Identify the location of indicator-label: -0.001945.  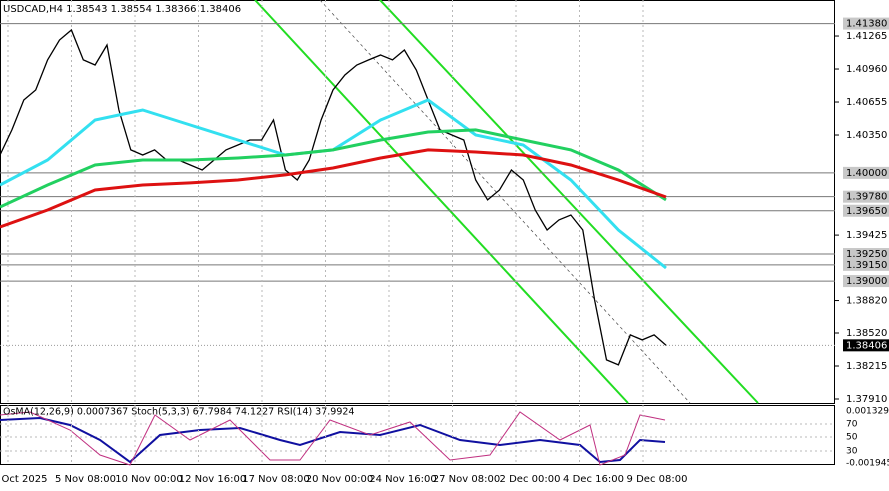
(867, 464).